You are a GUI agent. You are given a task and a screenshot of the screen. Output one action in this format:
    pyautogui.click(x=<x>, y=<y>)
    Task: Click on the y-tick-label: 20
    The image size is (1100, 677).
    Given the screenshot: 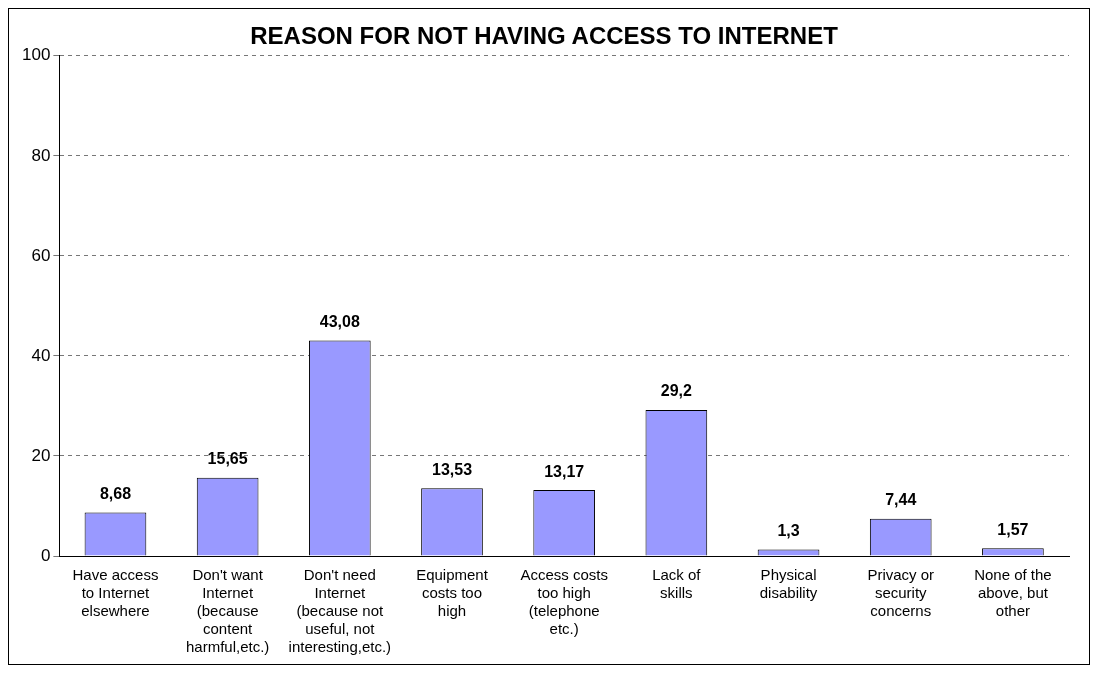 What is the action you would take?
    pyautogui.click(x=41, y=455)
    